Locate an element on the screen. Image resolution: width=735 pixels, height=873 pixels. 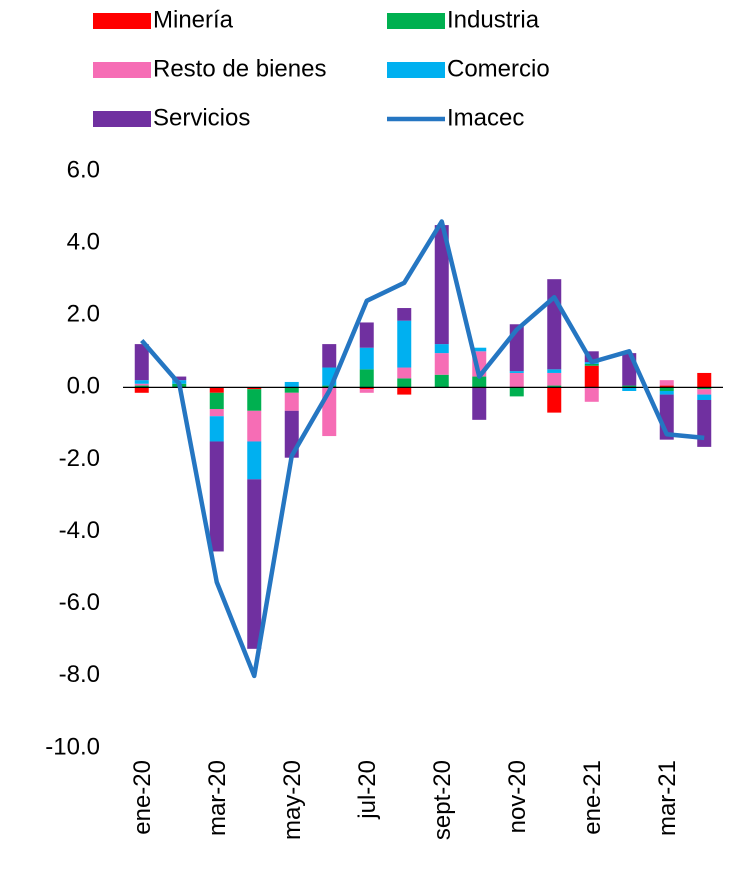
x-tick-label: ene-20 is located at coordinates (142, 797).